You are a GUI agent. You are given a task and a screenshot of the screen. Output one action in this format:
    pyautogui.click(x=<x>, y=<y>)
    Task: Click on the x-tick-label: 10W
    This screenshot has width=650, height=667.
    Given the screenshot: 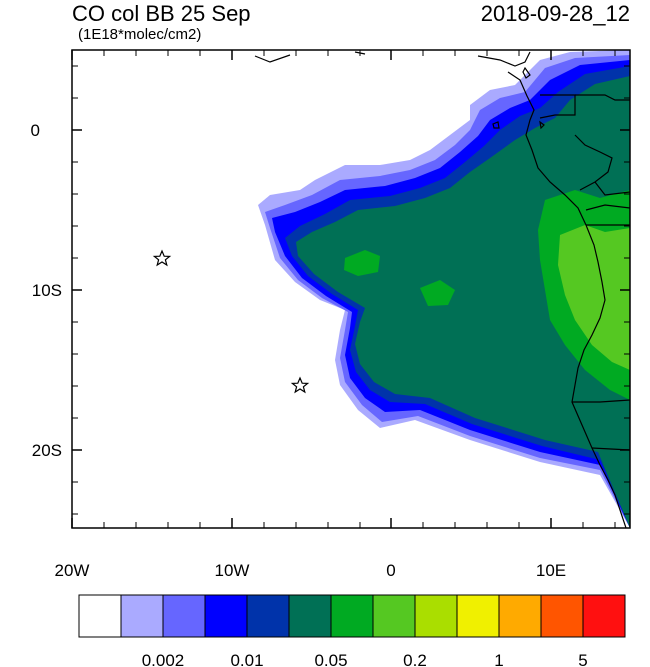 What is the action you would take?
    pyautogui.click(x=232, y=570)
    